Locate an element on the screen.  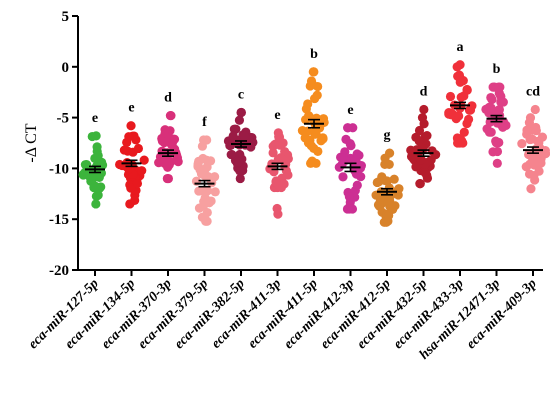
significance-letter: f is located at coordinates (204, 122).